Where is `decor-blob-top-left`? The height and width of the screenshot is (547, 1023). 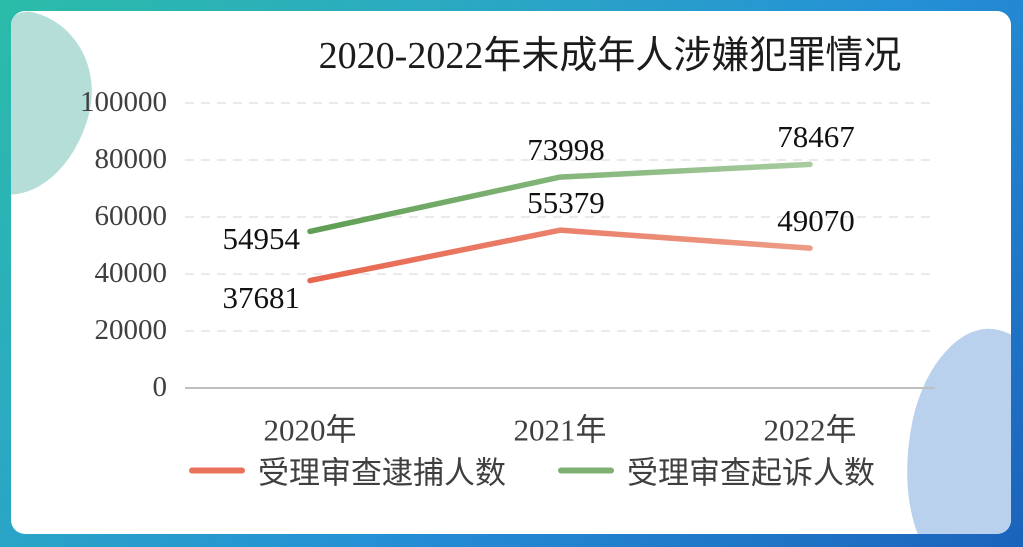
decor-blob-top-left is located at coordinates (60, 110).